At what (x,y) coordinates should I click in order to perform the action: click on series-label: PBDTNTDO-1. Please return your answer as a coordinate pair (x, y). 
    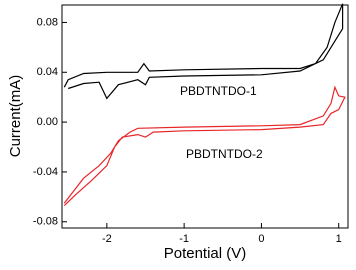
    Looking at the image, I should click on (218, 91).